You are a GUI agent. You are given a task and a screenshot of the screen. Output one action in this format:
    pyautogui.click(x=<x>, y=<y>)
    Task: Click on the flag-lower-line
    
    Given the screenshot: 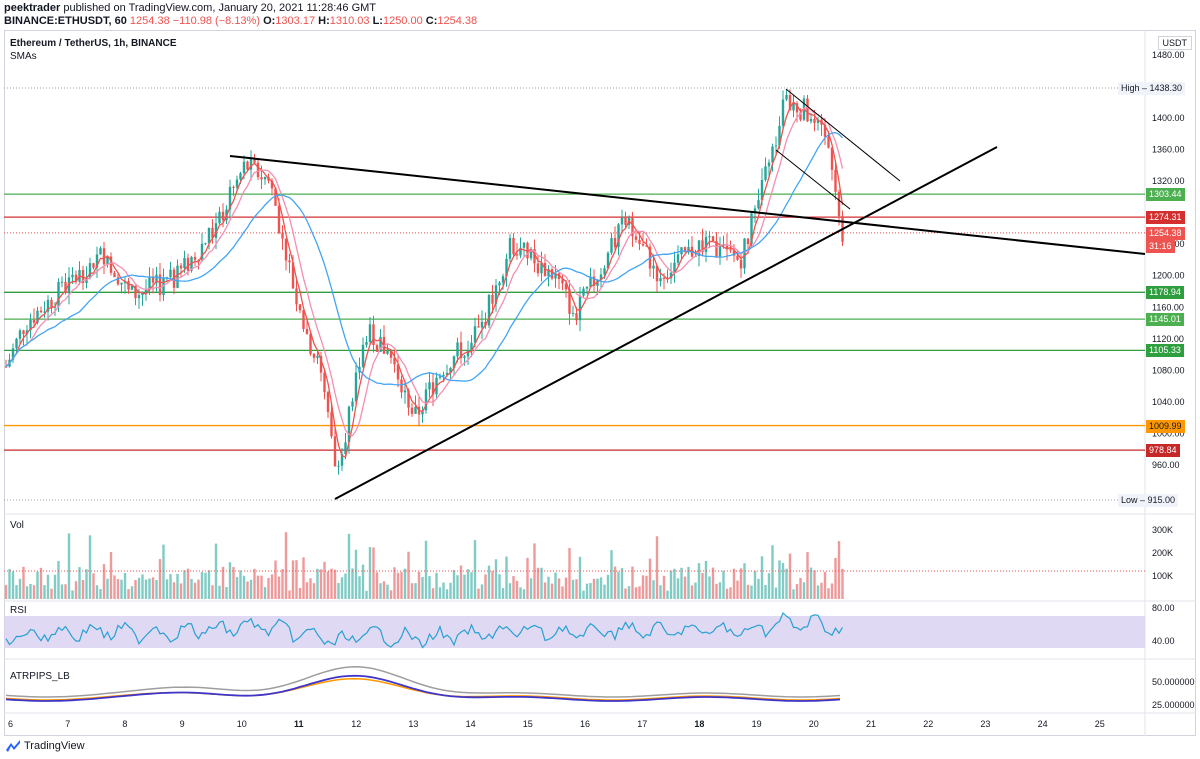 What is the action you would take?
    pyautogui.click(x=813, y=179)
    